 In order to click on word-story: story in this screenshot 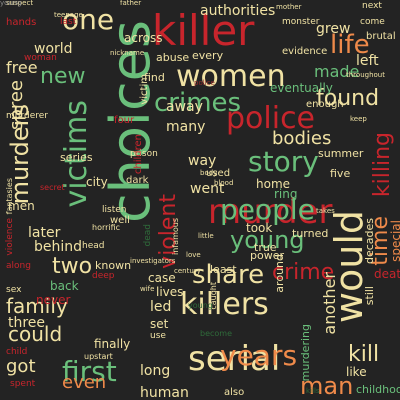, I will do `click(283, 161)`.